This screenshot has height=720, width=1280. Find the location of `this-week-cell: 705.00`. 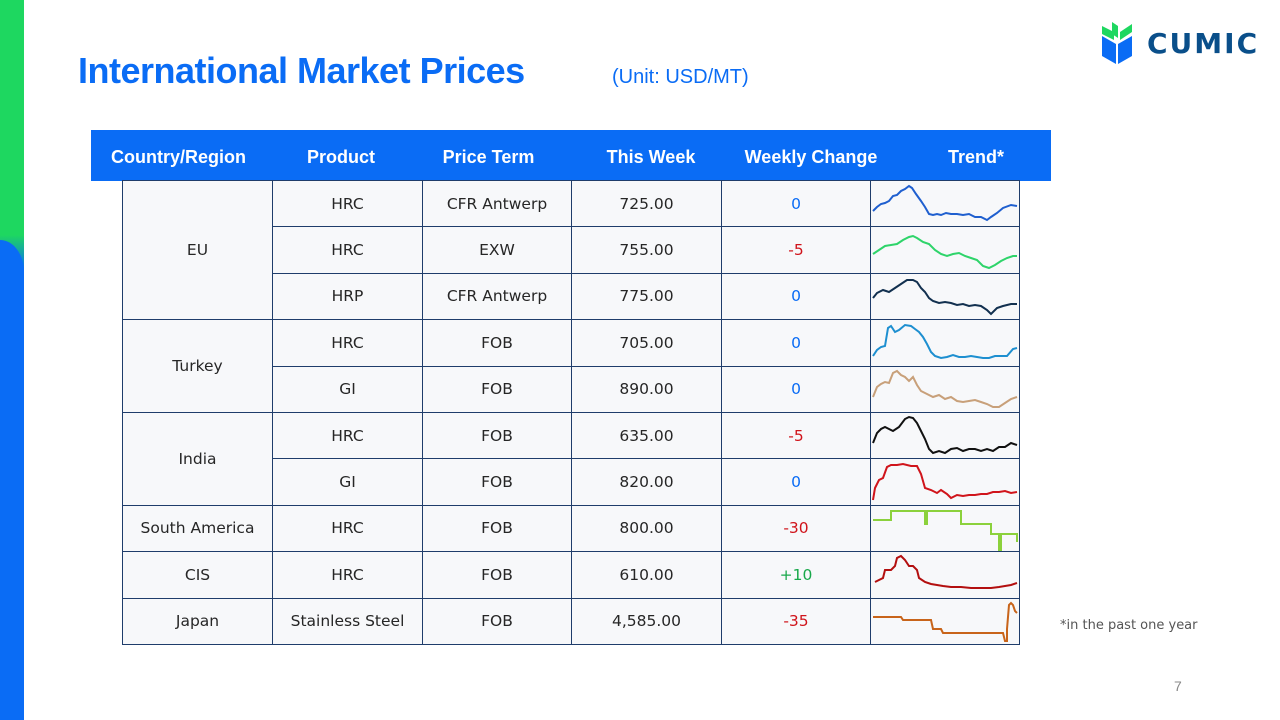

this-week-cell: 705.00 is located at coordinates (646, 343).